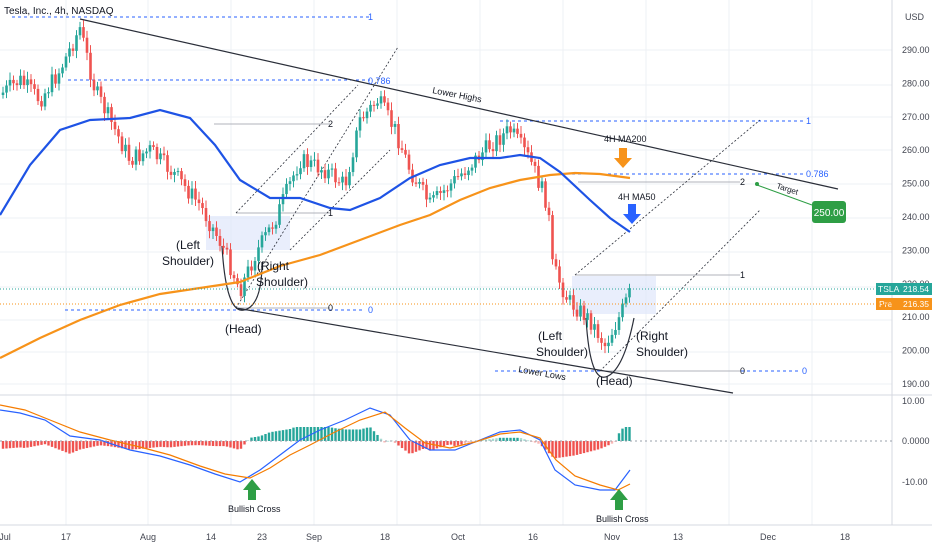  I want to click on time-tick: Dec, so click(768, 537).